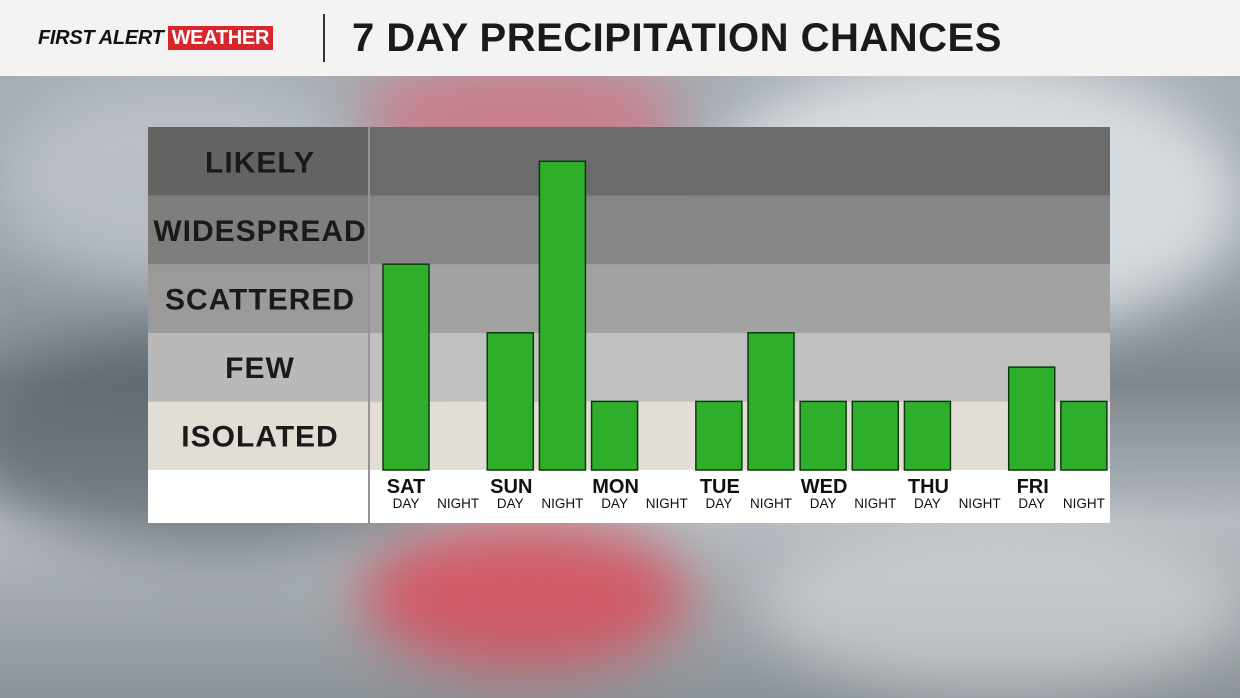 This screenshot has width=1240, height=698. What do you see at coordinates (525, 595) in the screenshot?
I see `background-blur-red` at bounding box center [525, 595].